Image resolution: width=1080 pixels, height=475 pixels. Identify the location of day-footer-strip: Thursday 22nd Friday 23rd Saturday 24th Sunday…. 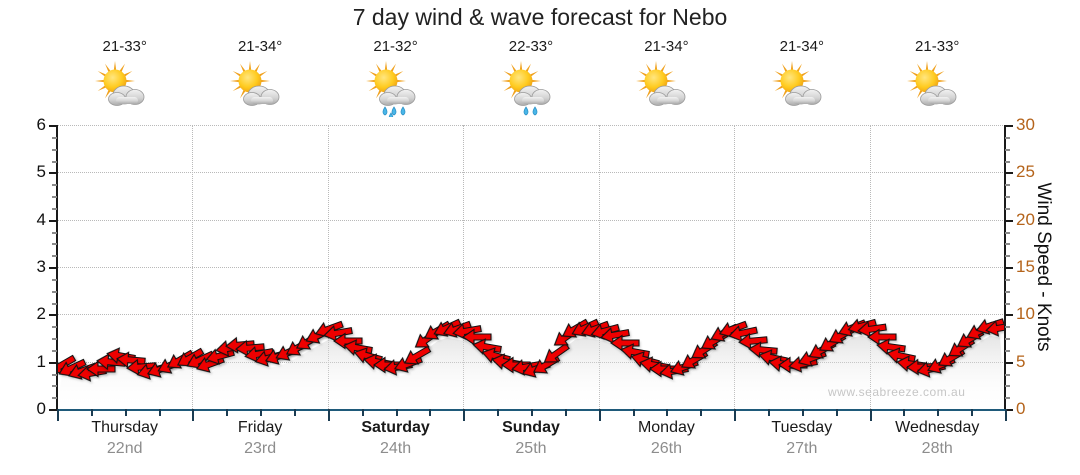
(531, 442).